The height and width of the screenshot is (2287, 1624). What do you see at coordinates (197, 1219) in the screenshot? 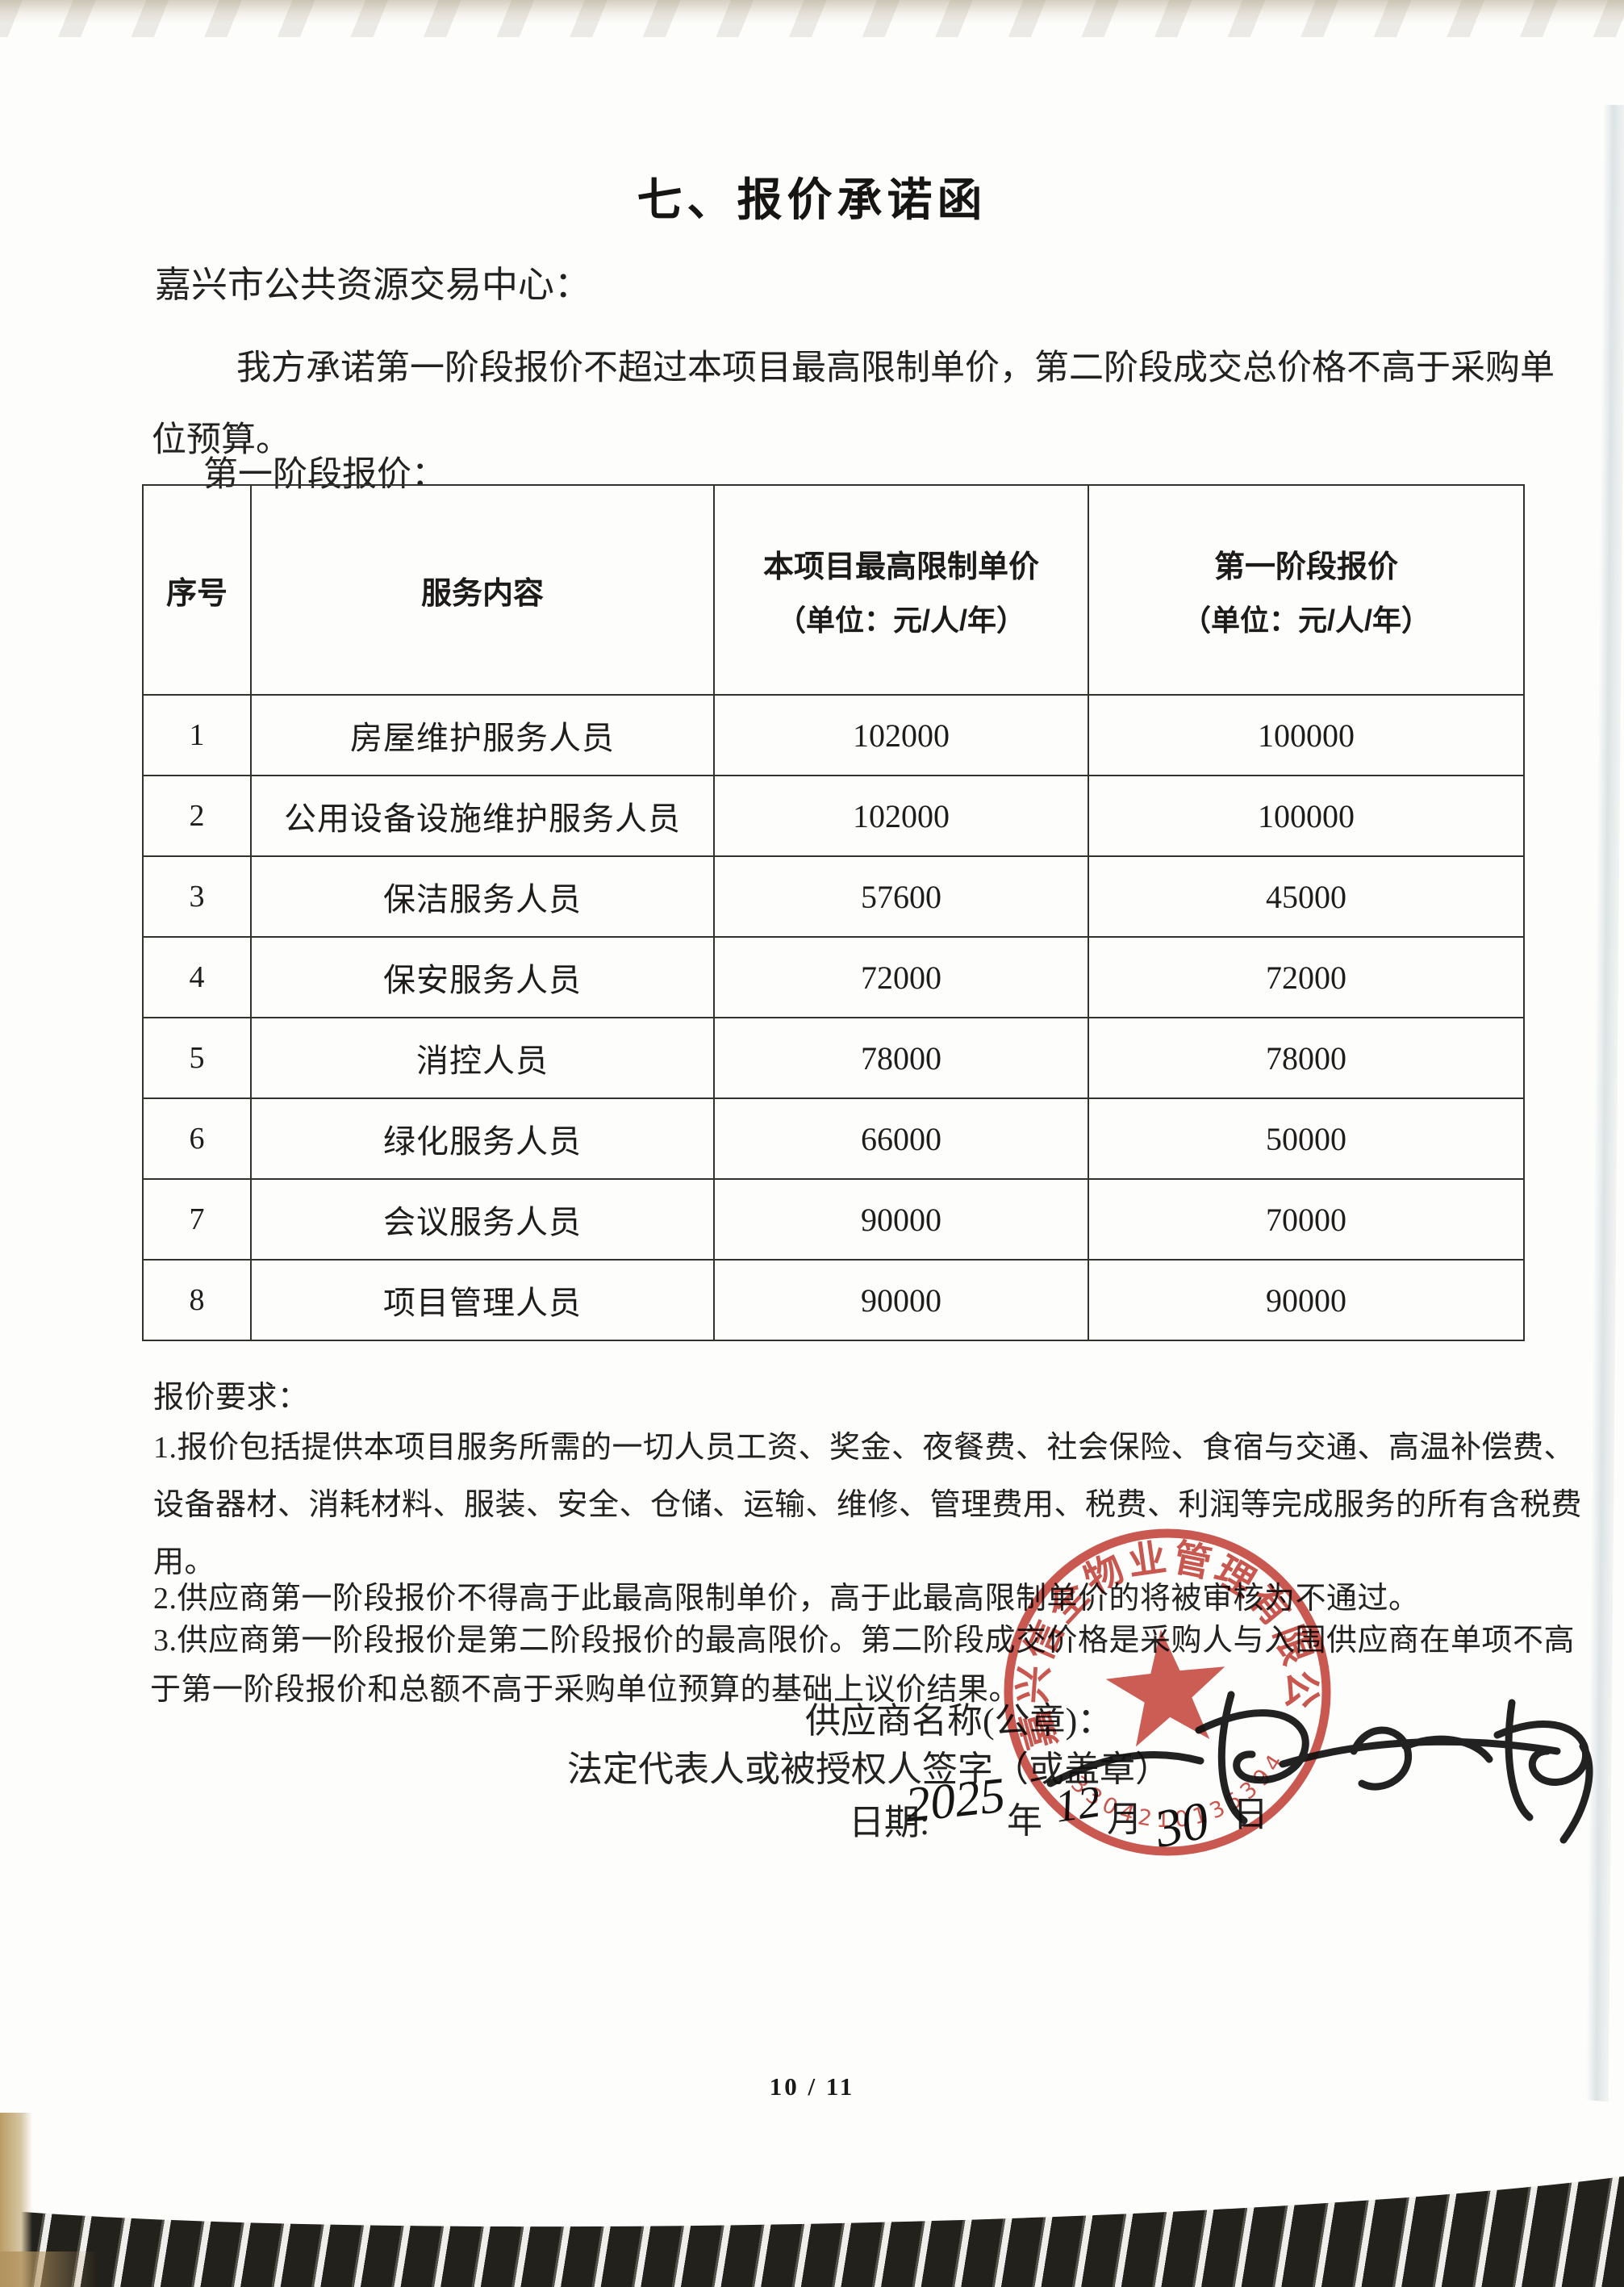
I see `row-seq: 7` at bounding box center [197, 1219].